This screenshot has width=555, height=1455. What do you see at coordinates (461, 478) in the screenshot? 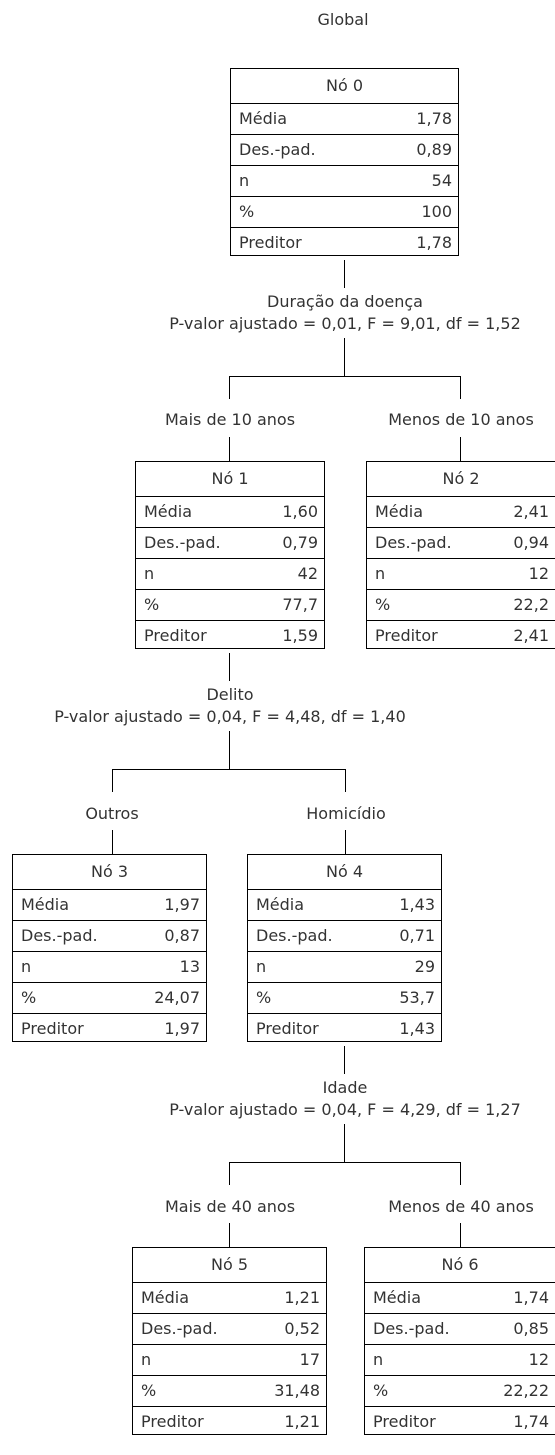
I see `node-title: Nó 2` at bounding box center [461, 478].